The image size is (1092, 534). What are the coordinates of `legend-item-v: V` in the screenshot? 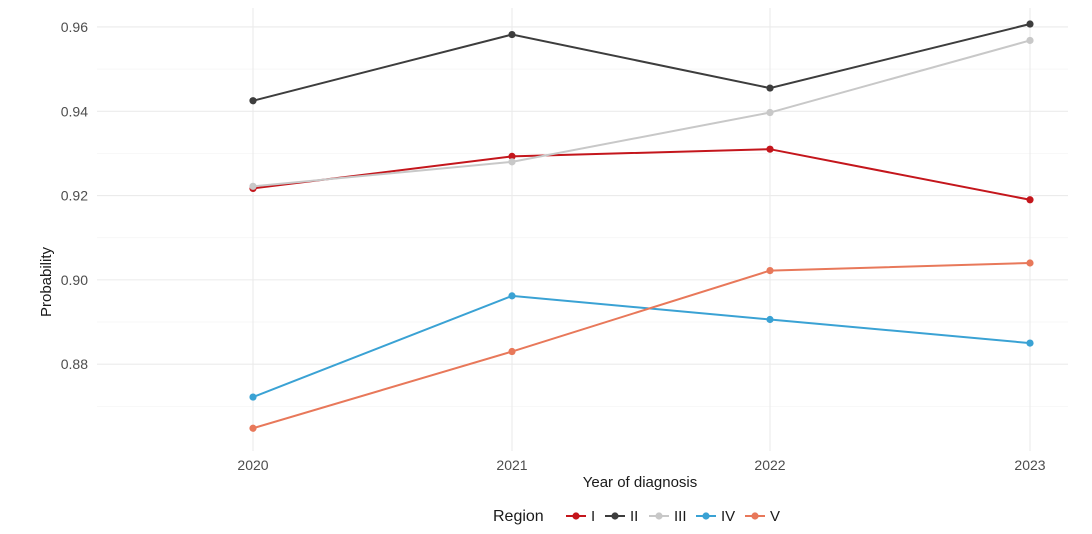 It's located at (762, 516).